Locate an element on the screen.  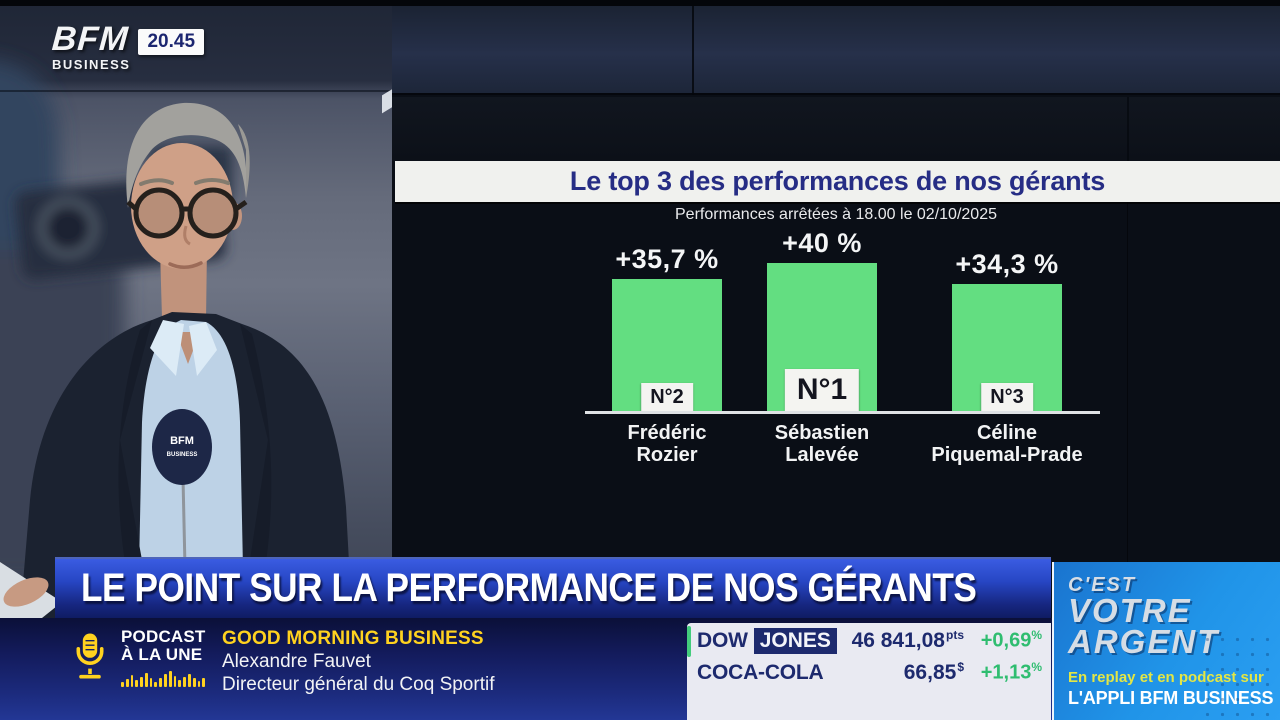
bar-category-label: Frédéric Rozier is located at coordinates (667, 444).